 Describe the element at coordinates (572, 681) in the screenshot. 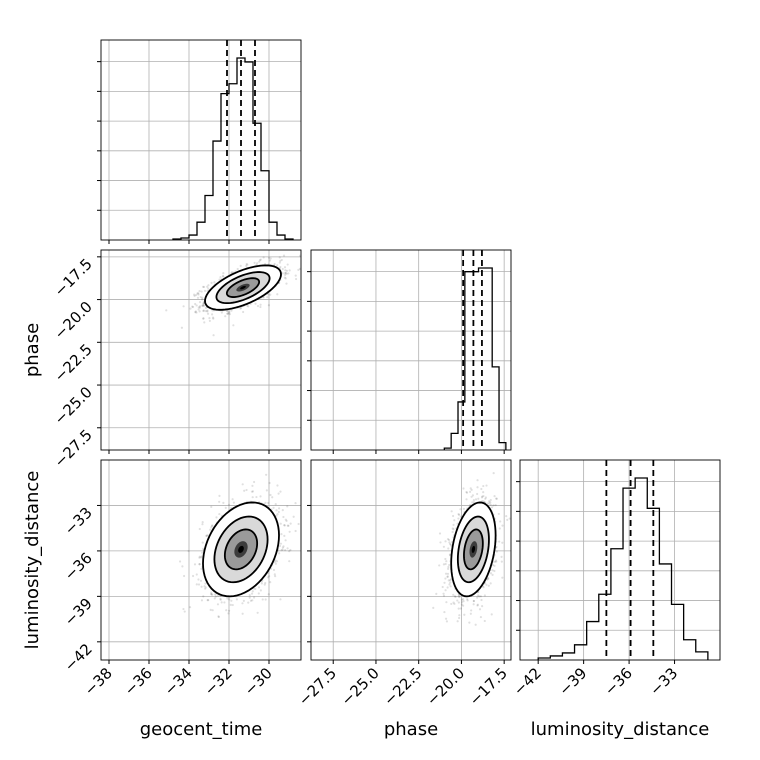

I see `x-tick-label-luminosity_distance: −39` at that location.